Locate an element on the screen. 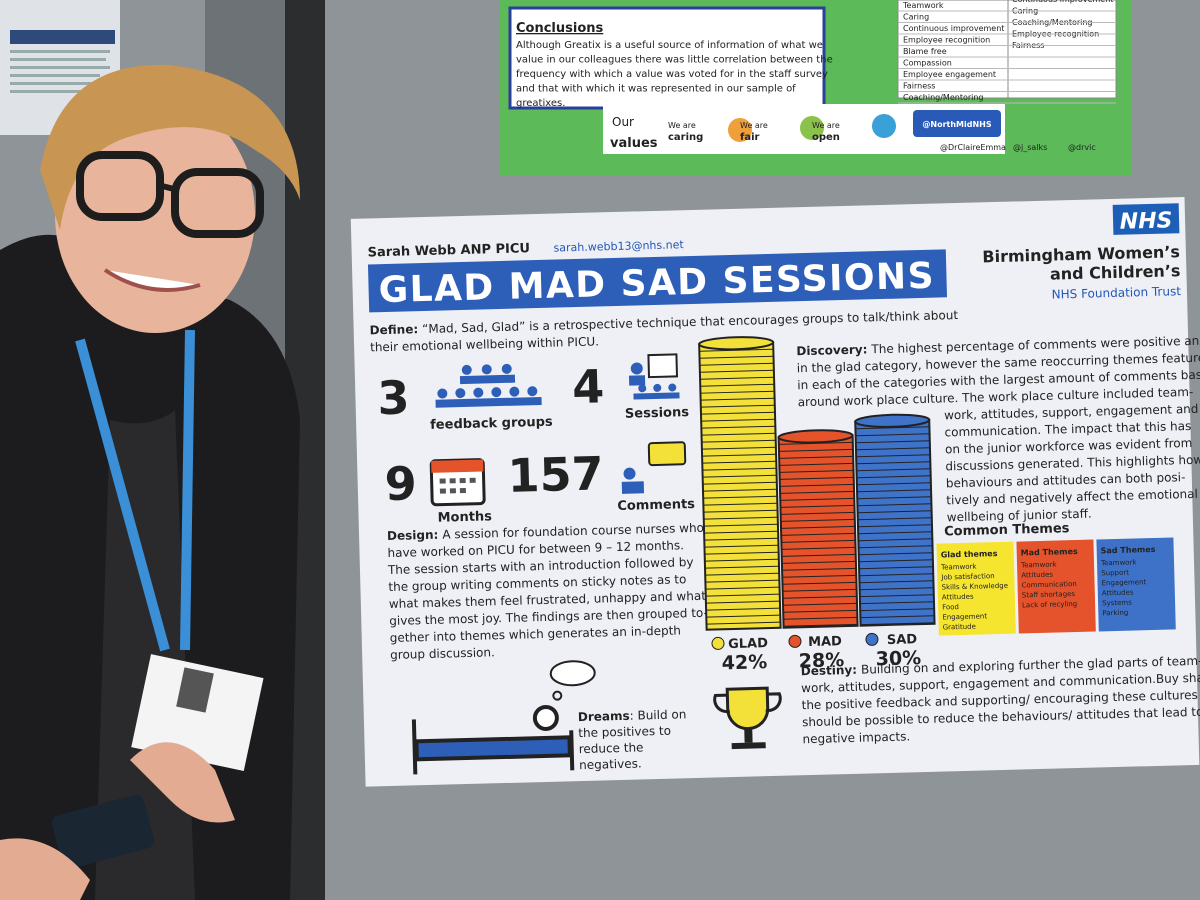 Image resolution: width=1200 pixels, height=900 pixels. value-icon is located at coordinates (812, 128).